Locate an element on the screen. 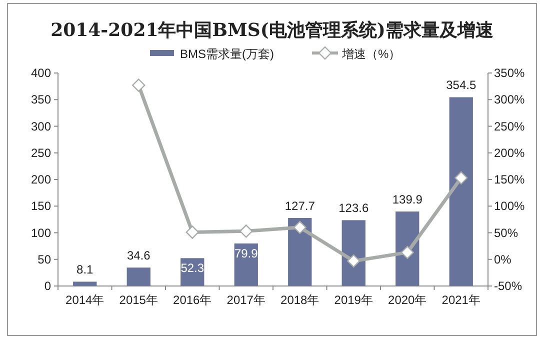 This screenshot has height=342, width=544. chart-title: 2014-2021年中国BMS(电池管理系统)需求量及增速 is located at coordinates (272, 30).